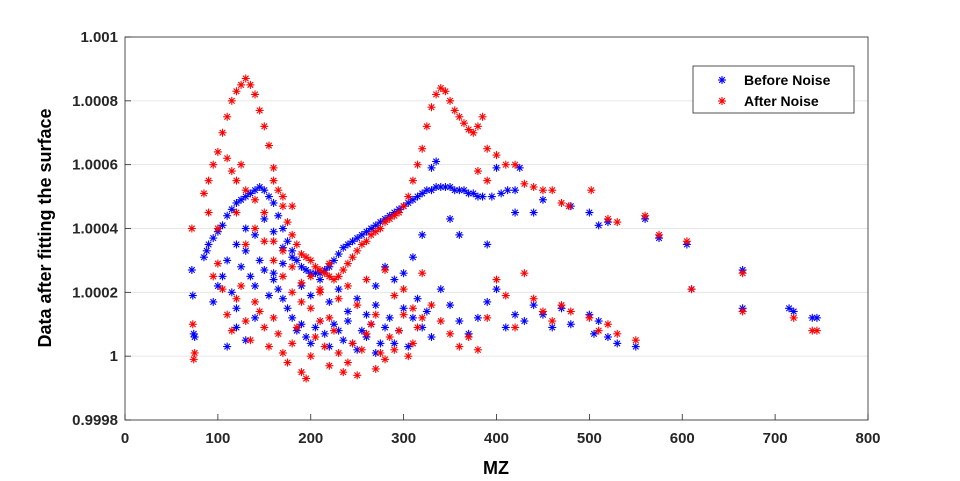  Describe the element at coordinates (95, 101) in the screenshot. I see `y-tick-label: 1.0008` at that location.